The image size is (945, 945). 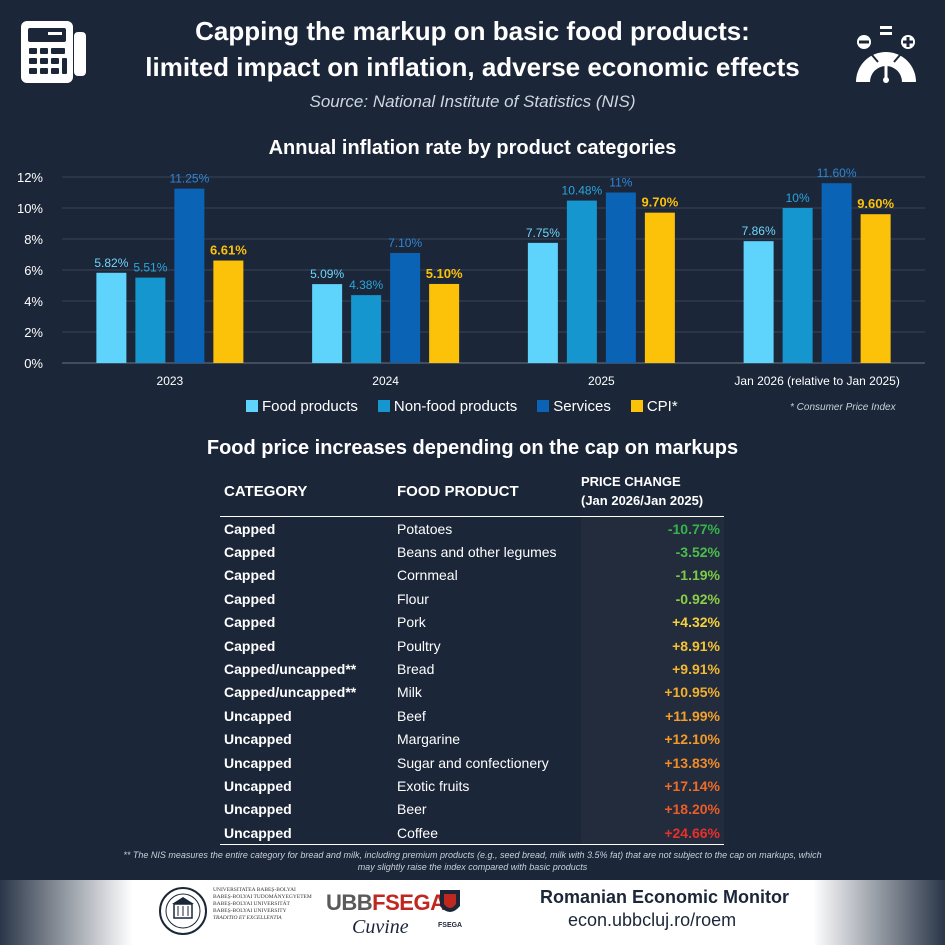 What do you see at coordinates (455, 406) in the screenshot?
I see `legend-label: Non-food products` at bounding box center [455, 406].